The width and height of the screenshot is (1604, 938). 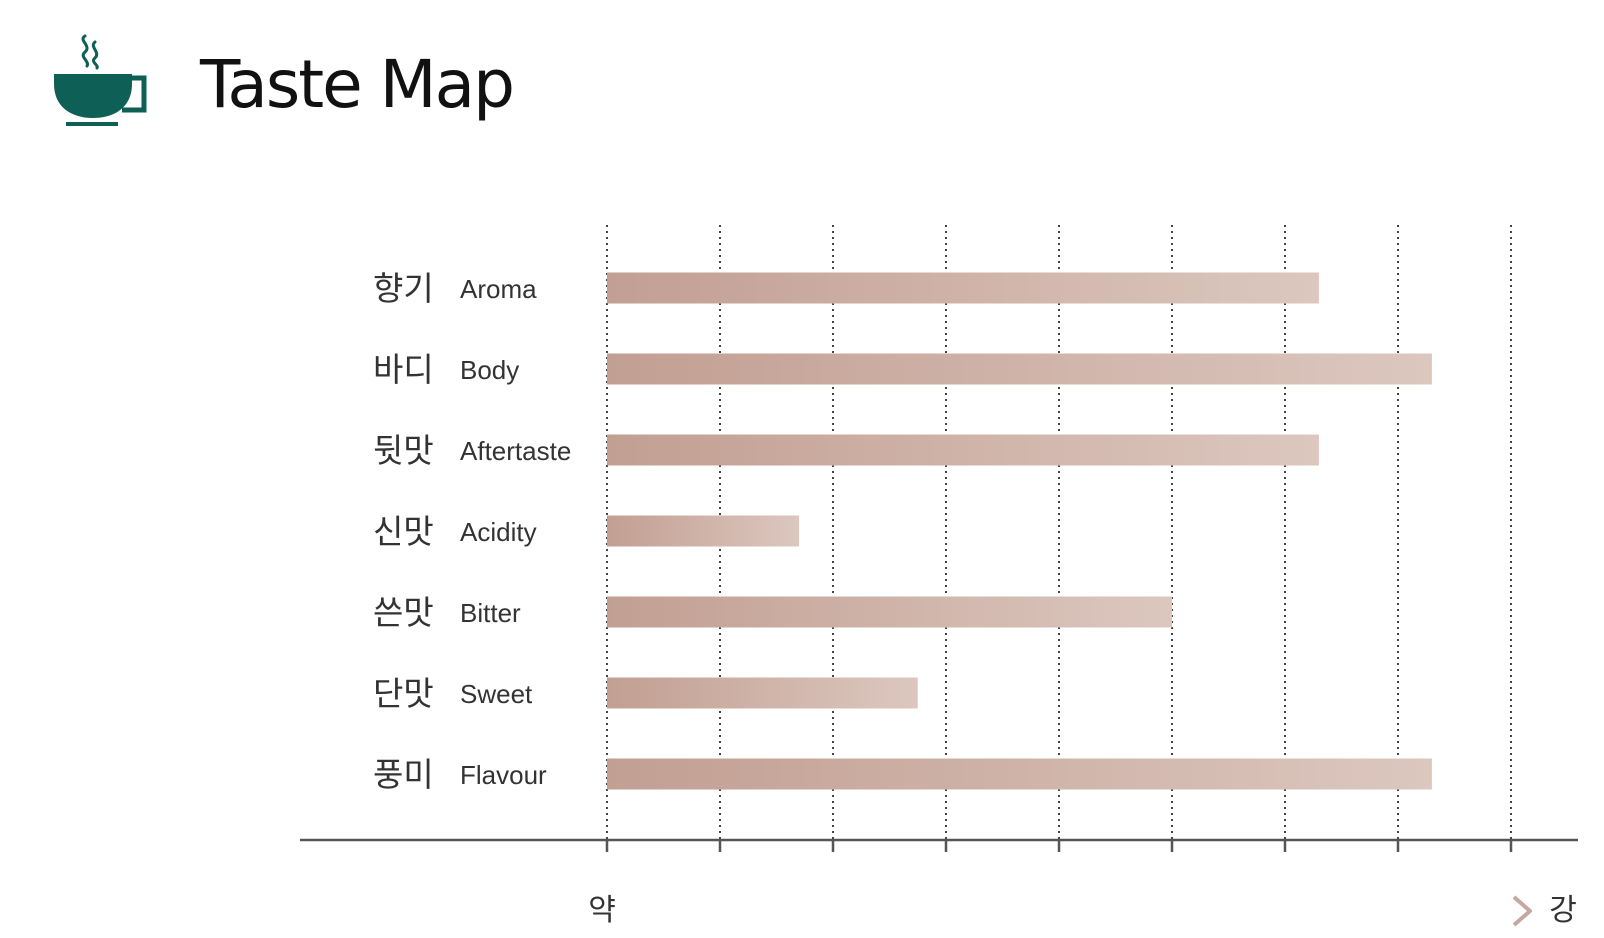 I want to click on category-label-ko: 바디, so click(x=403, y=369).